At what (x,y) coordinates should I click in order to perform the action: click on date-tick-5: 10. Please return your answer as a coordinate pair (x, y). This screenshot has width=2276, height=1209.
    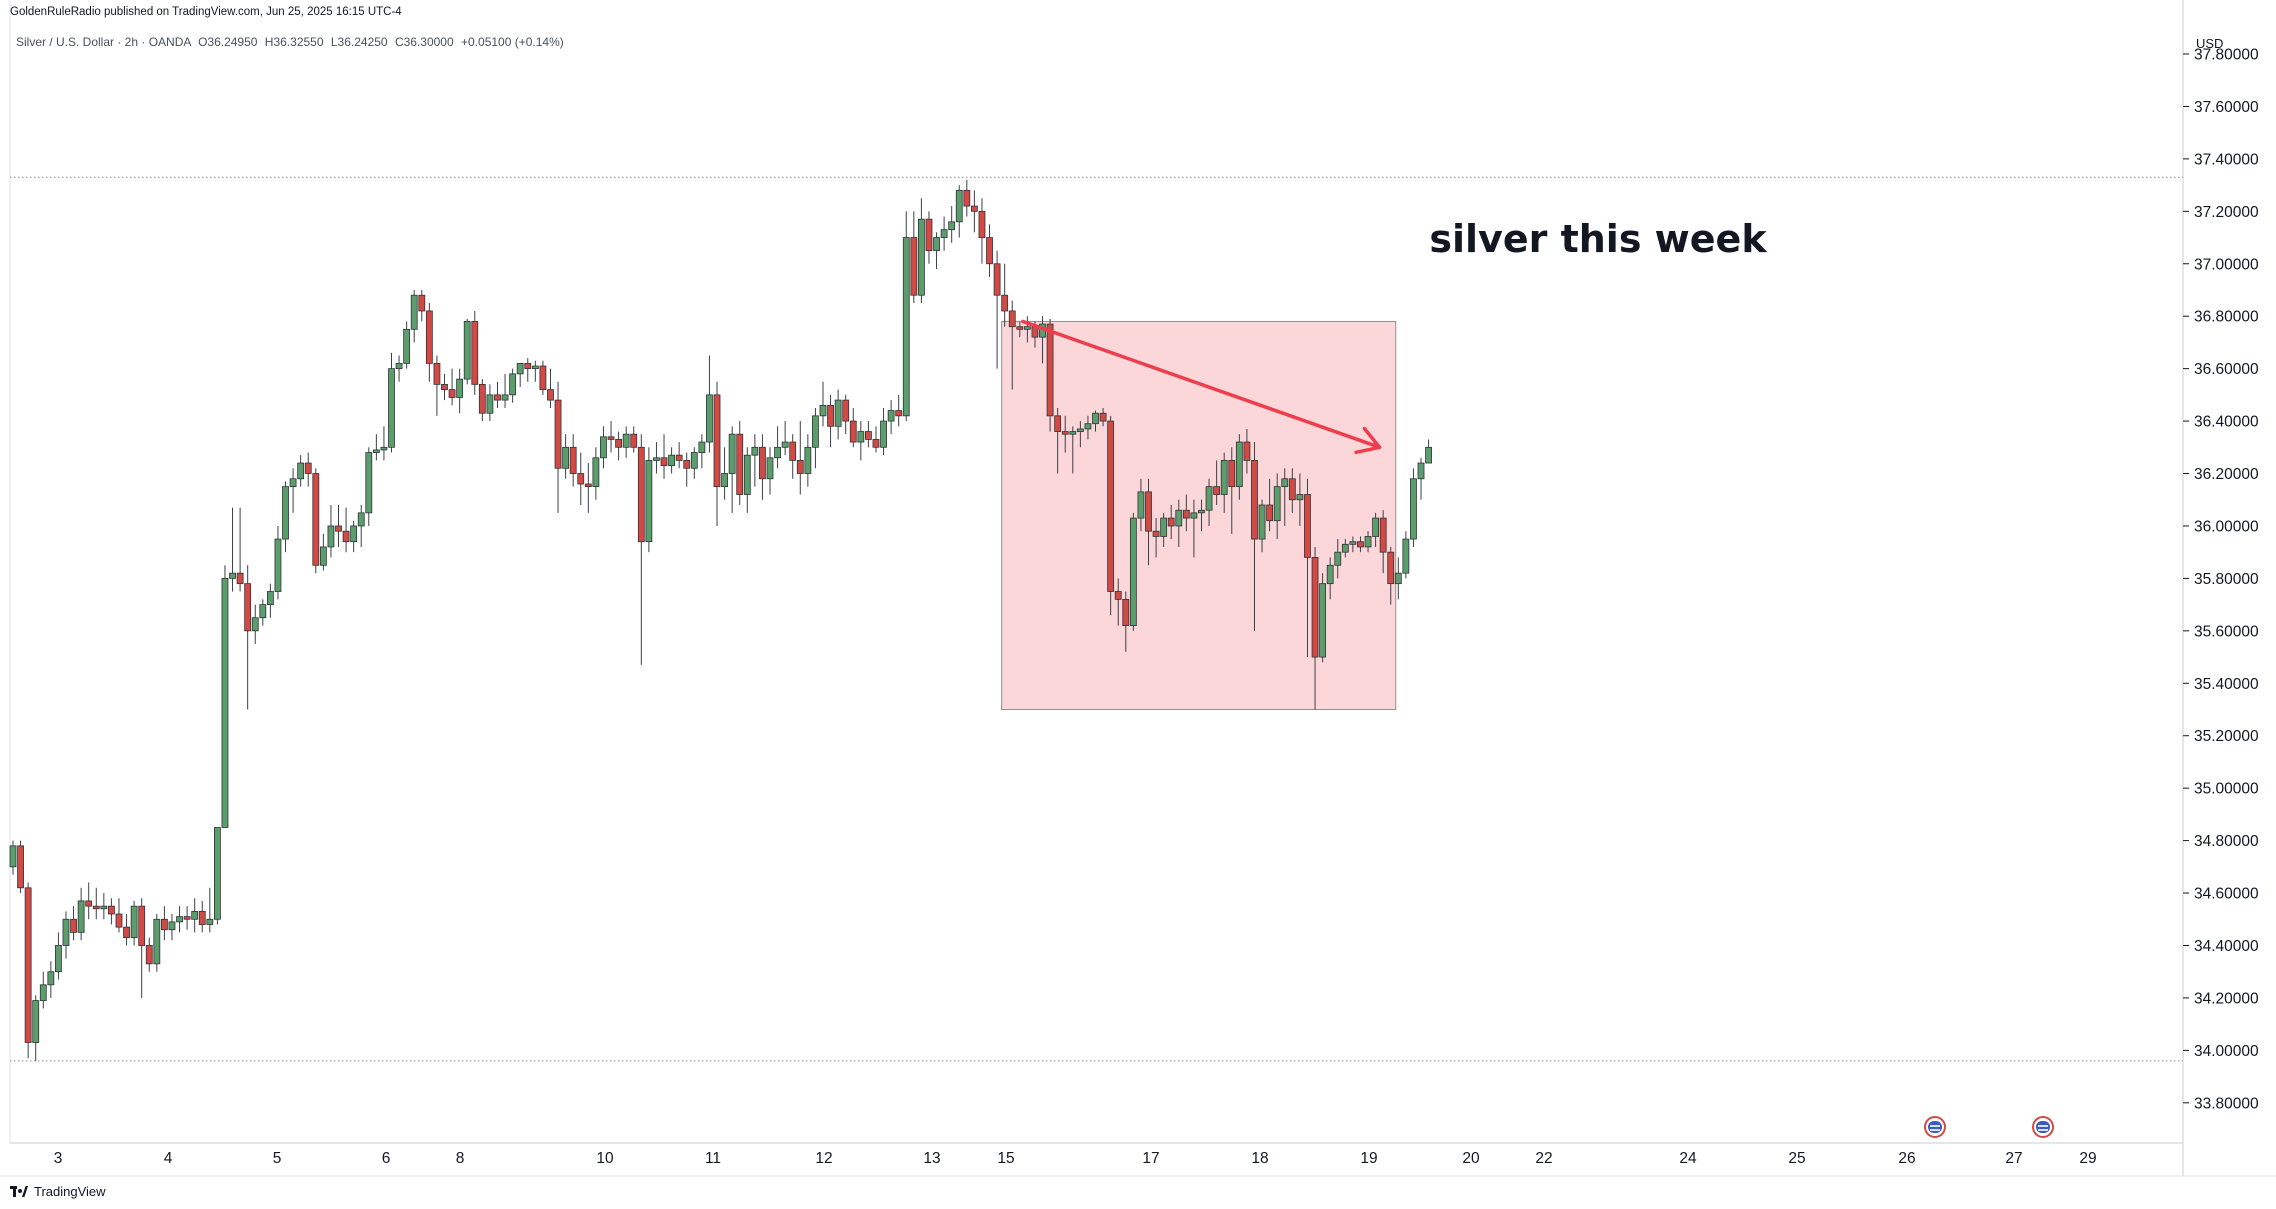
    Looking at the image, I should click on (605, 1158).